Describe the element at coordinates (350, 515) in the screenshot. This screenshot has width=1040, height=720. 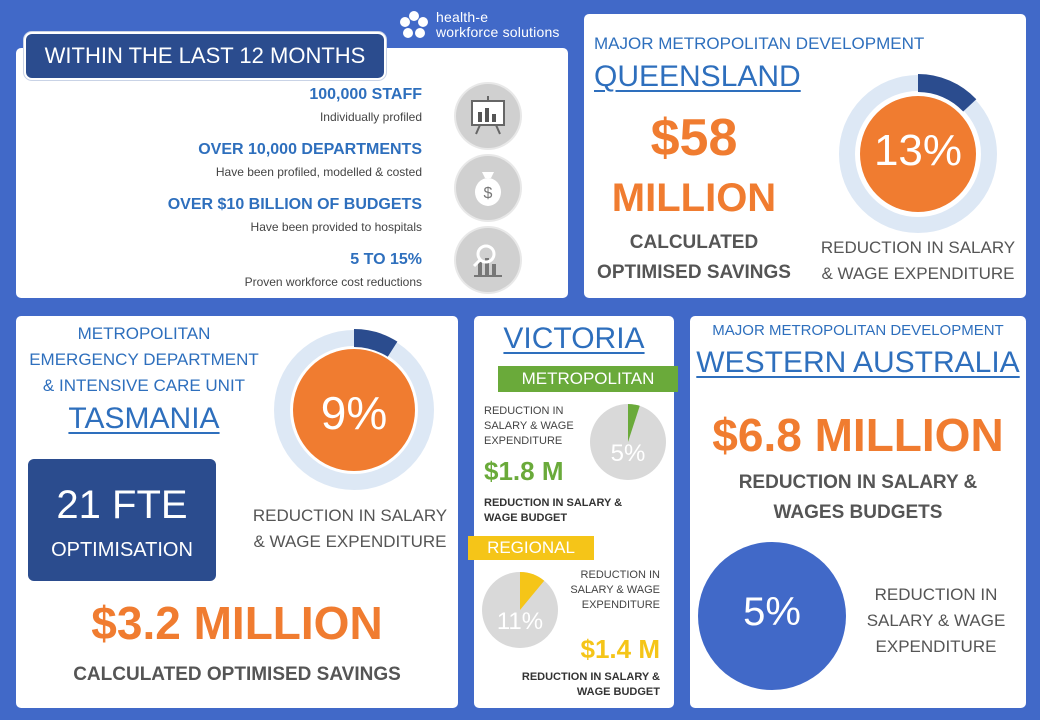
I see `tasmania-caption-line1: REDUCTION IN SALARY` at that location.